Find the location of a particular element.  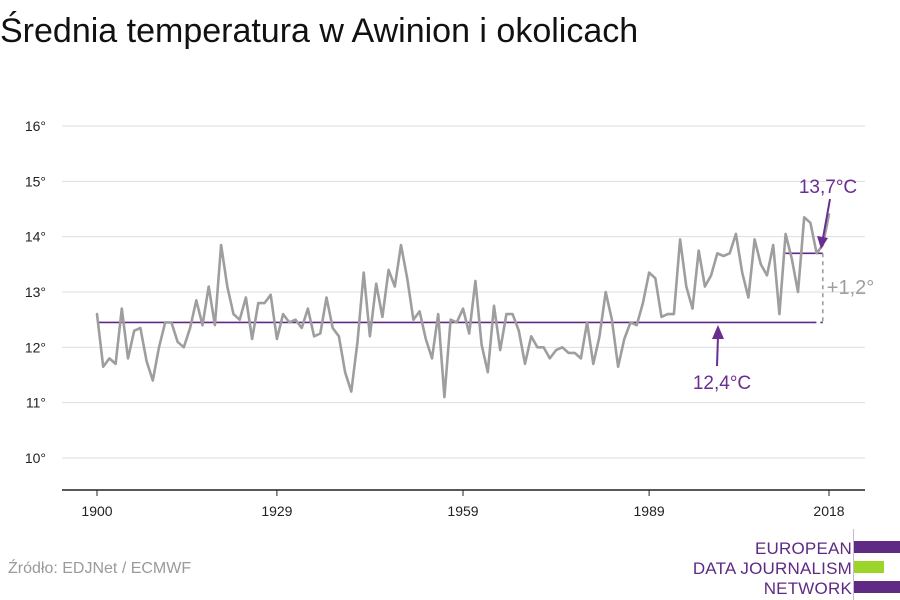

recent-mean-arrow-shaft is located at coordinates (826, 218).